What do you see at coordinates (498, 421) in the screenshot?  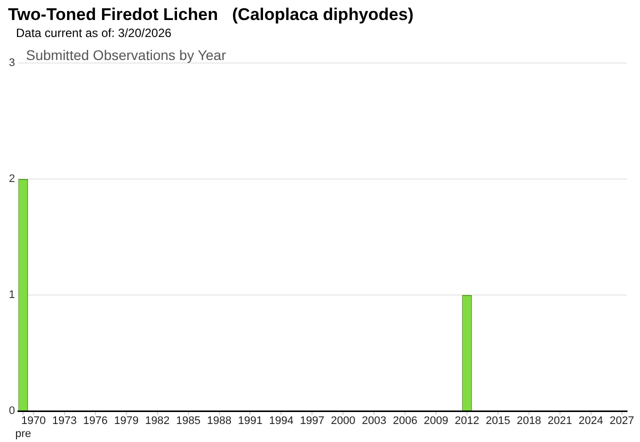 I see `x-tick-label: 2015` at bounding box center [498, 421].